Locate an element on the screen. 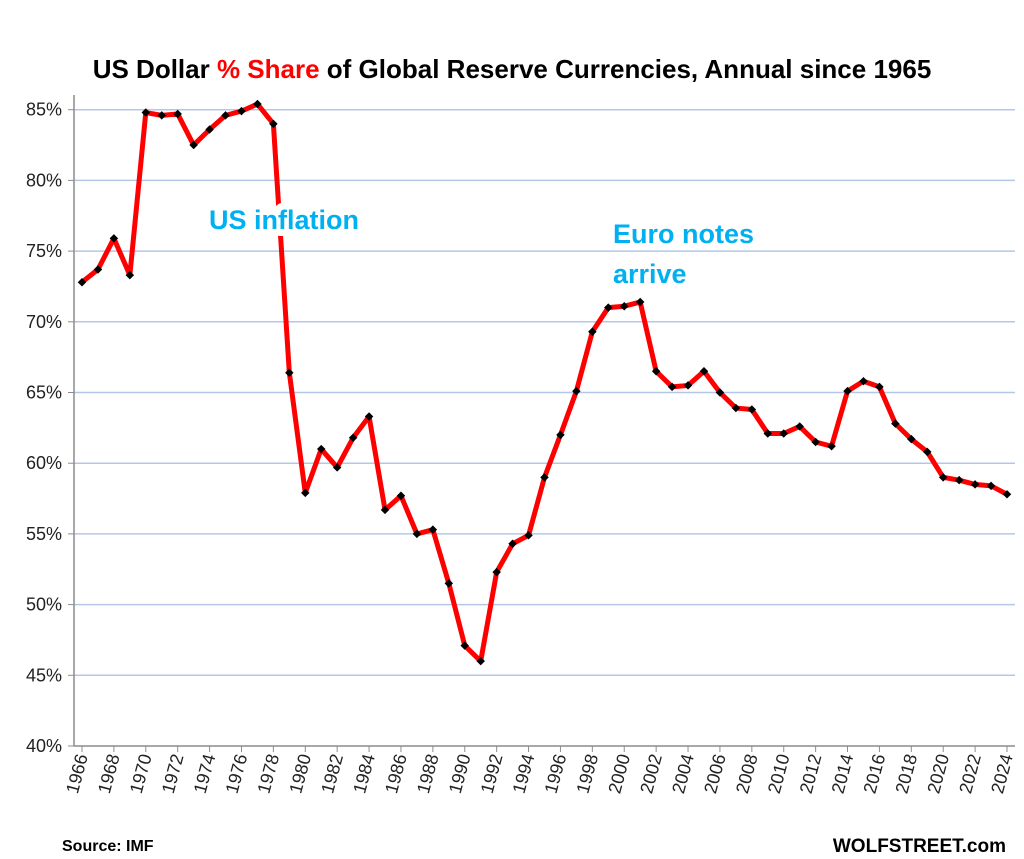 The width and height of the screenshot is (1024, 859). x-tick-label: 2002 is located at coordinates (651, 774).